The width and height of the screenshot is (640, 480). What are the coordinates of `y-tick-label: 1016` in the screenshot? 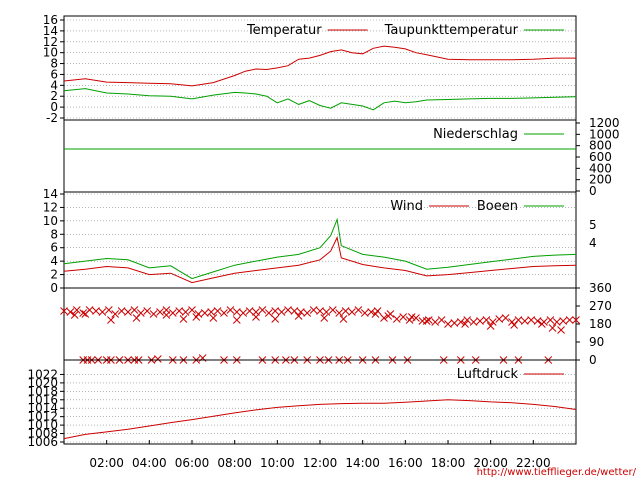 It's located at (42, 400).